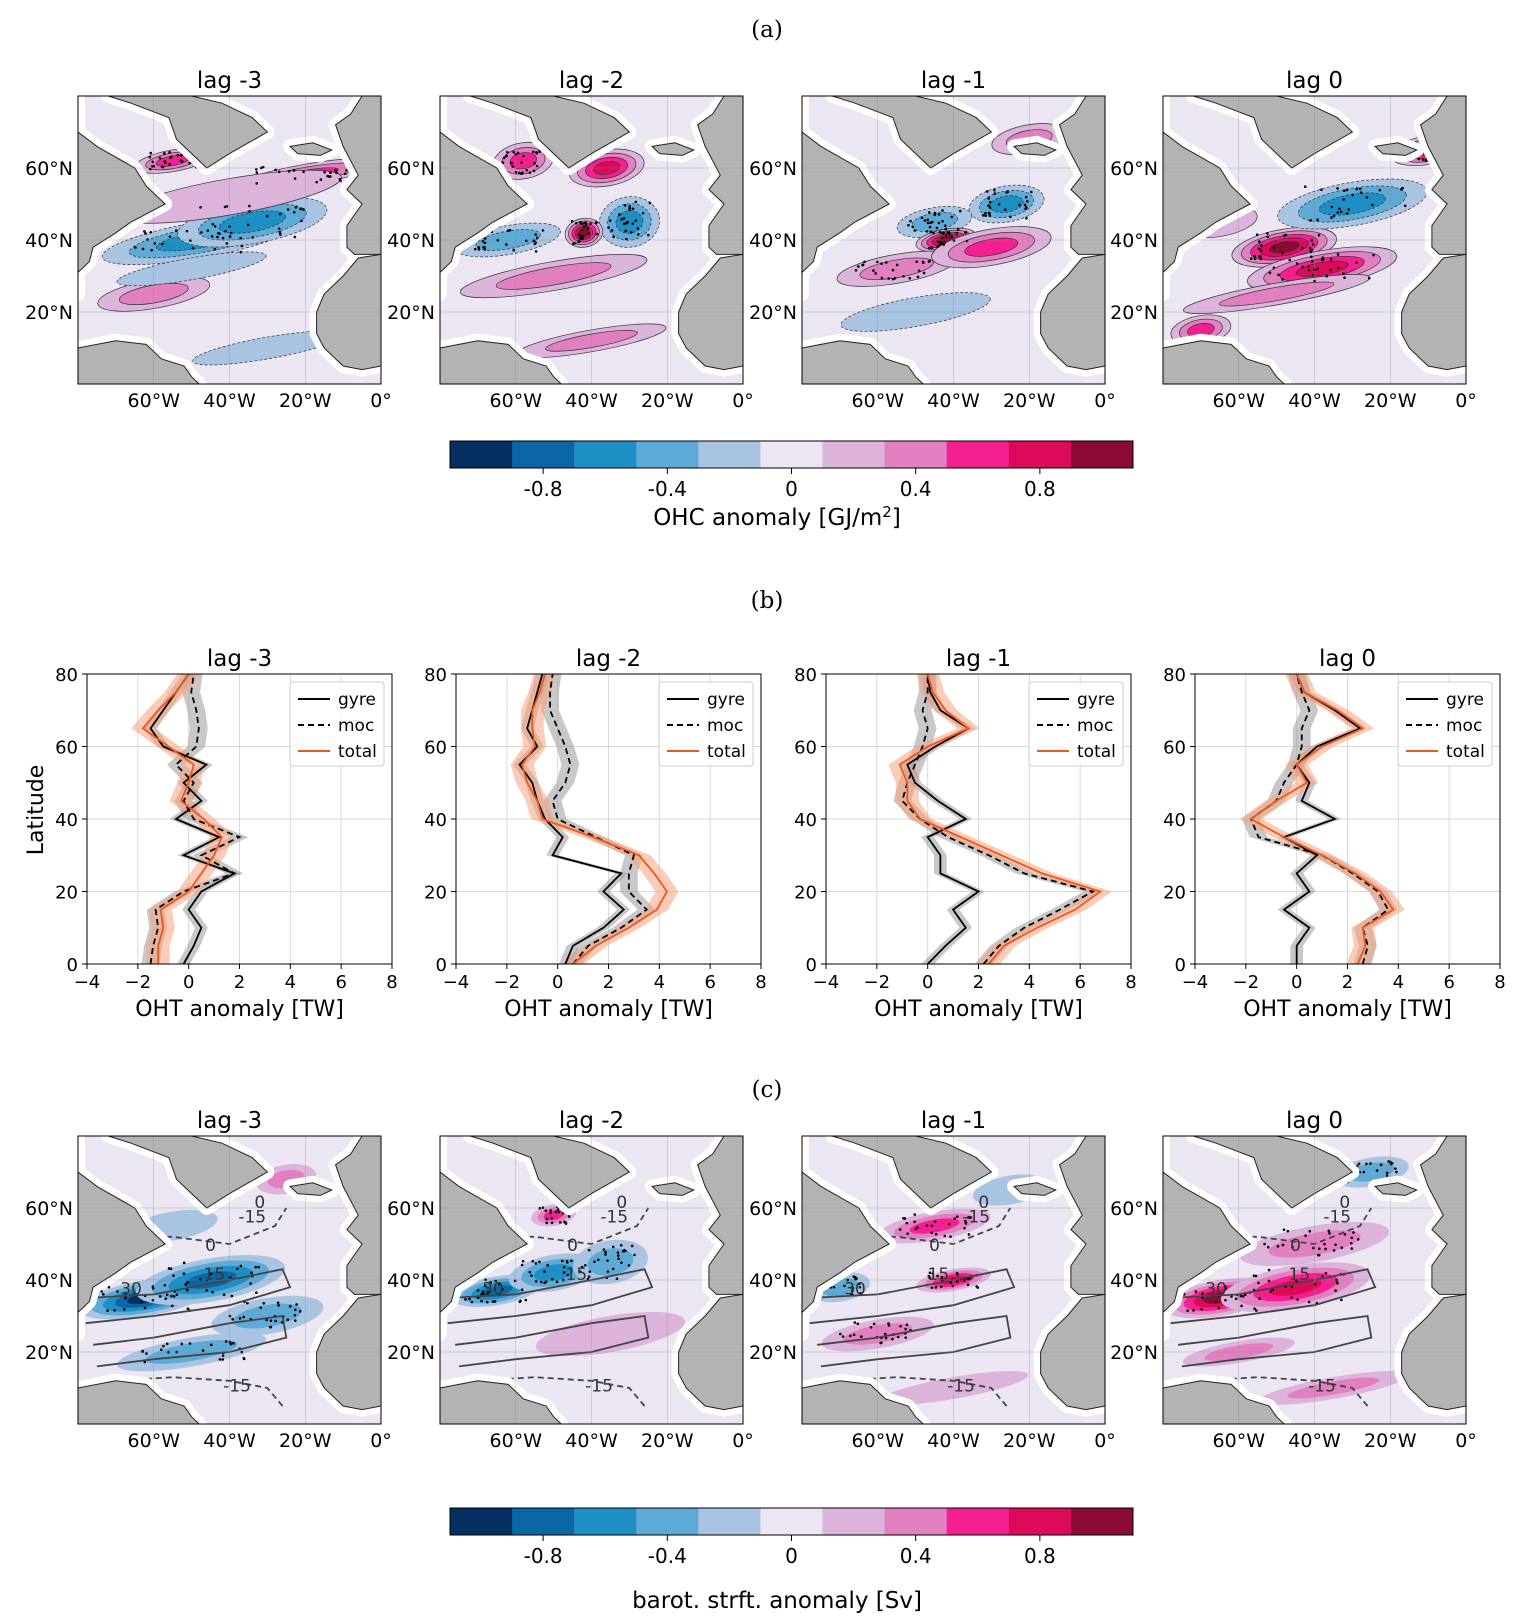  What do you see at coordinates (1081, 1215) in the screenshot?
I see `land-eu` at bounding box center [1081, 1215].